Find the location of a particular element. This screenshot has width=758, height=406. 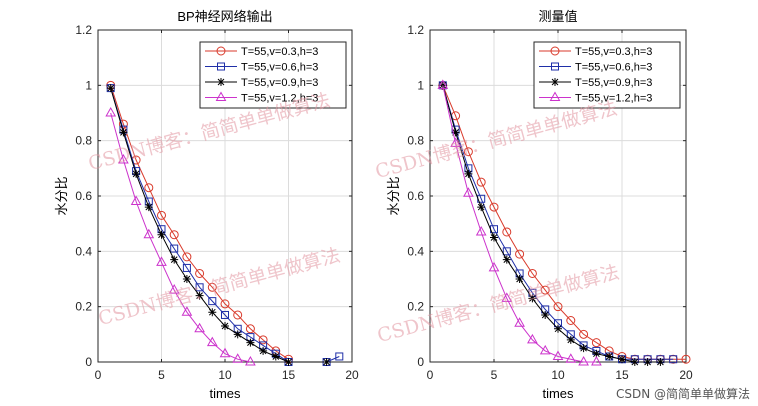

y-tick-label: 0.8 is located at coordinates (83, 141).